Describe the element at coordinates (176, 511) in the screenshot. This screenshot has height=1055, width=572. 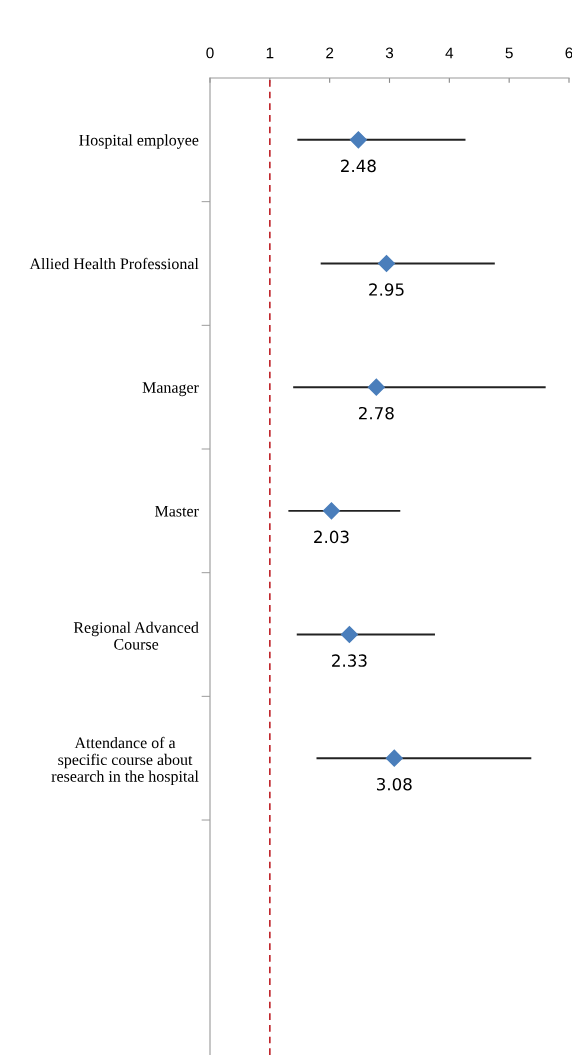
I see `y-tick-label: Master` at that location.